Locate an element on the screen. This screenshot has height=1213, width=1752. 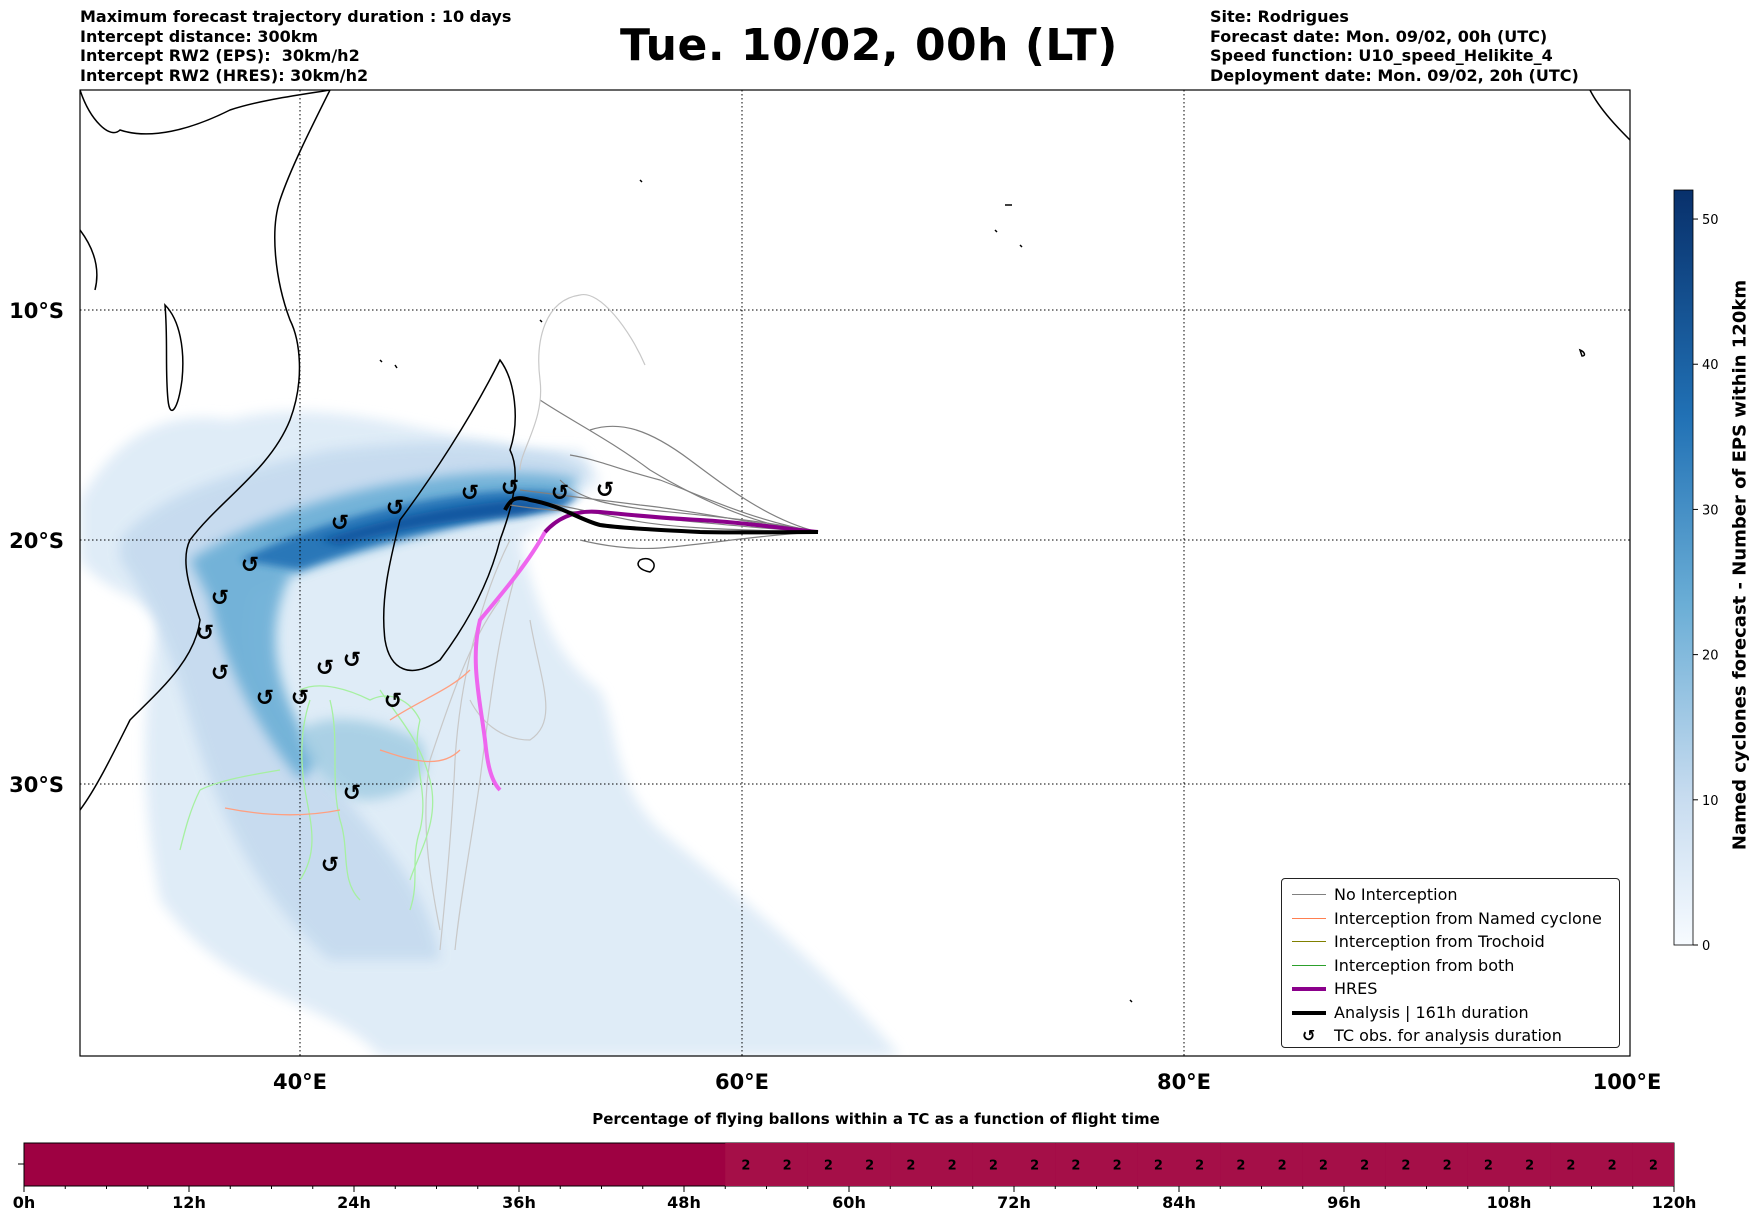
legend-label: TC obs. for analysis duration is located at coordinates (1448, 1035).